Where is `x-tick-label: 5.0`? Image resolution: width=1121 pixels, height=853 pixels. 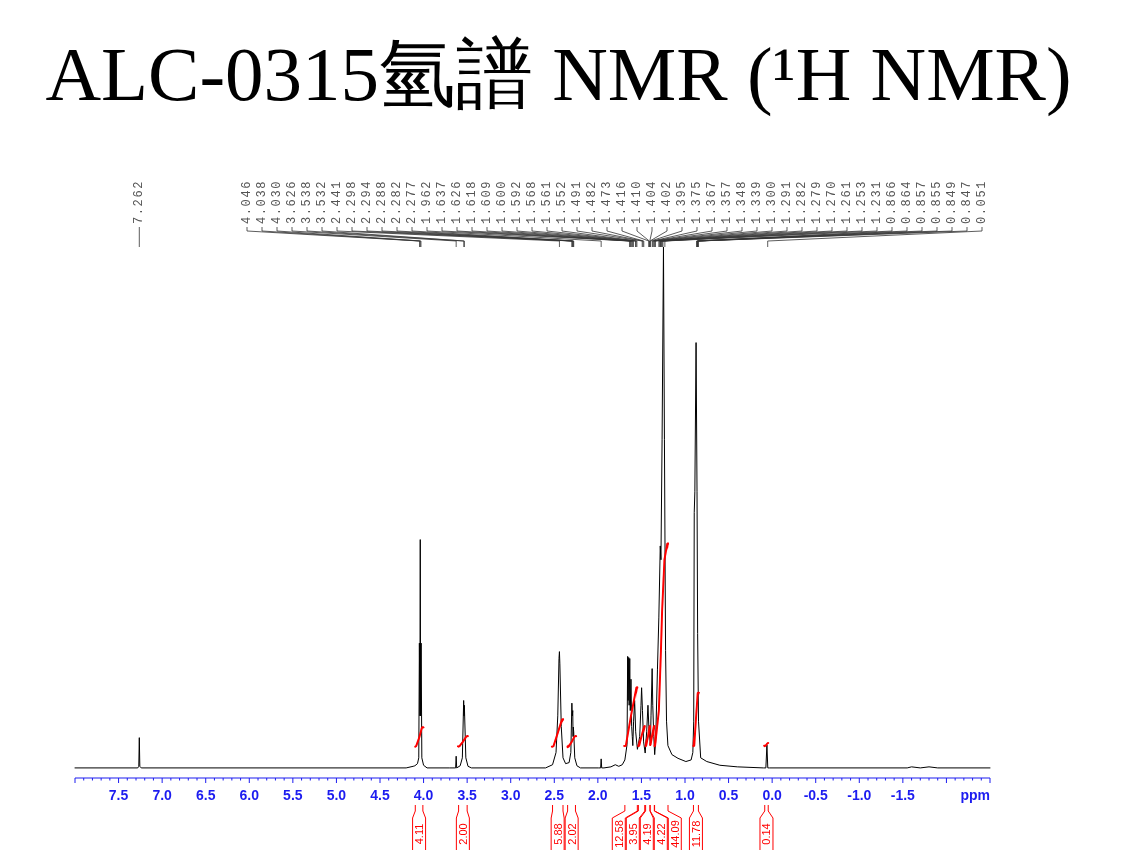
x-tick-label: 5.0 is located at coordinates (336, 795).